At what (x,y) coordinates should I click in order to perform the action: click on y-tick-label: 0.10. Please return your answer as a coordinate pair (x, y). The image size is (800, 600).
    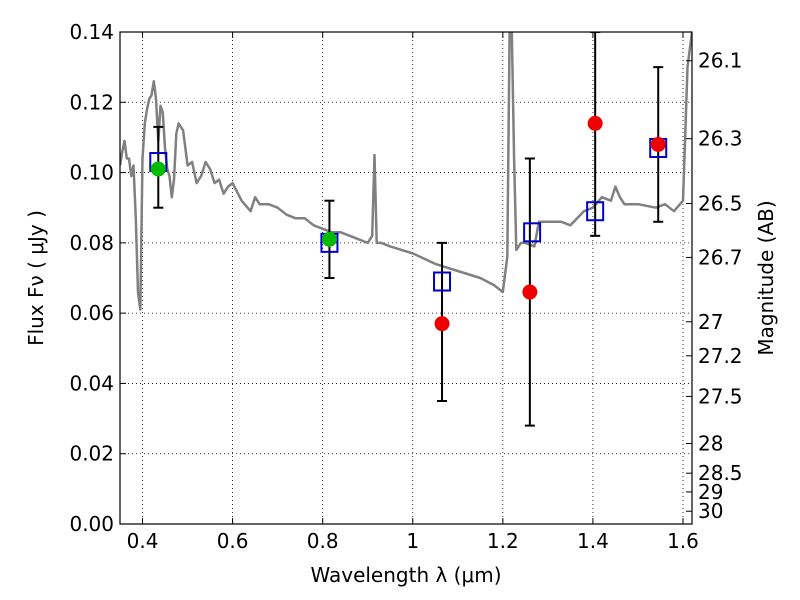
    Looking at the image, I should click on (91, 173).